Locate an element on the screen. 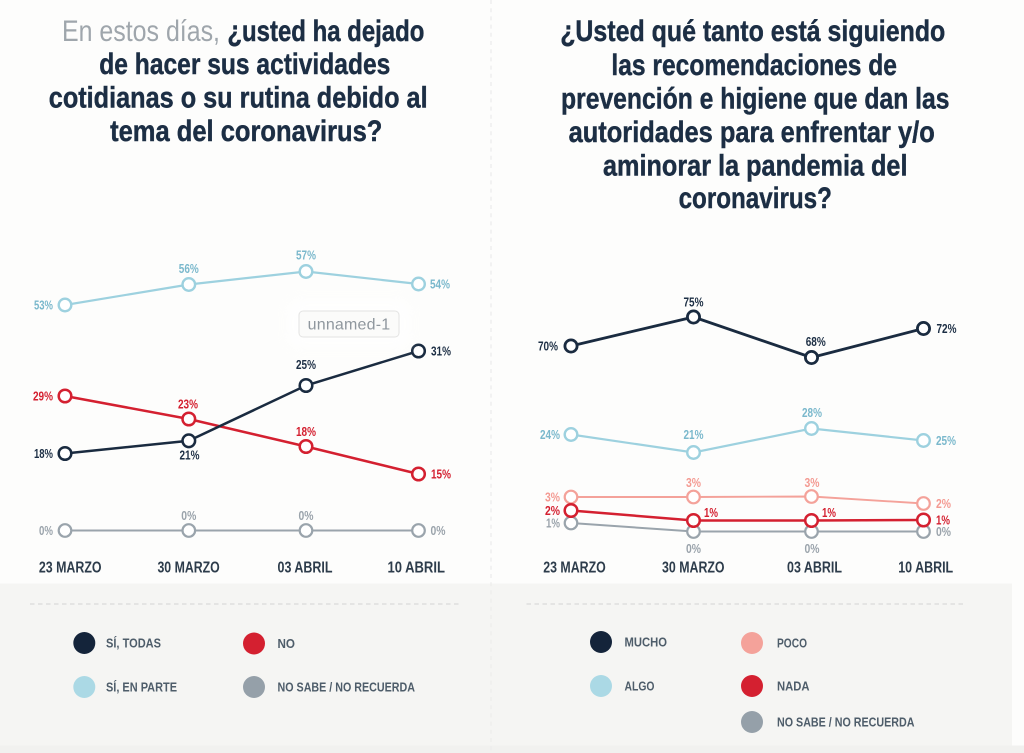  svg-text: aminorar la pandemia del is located at coordinates (755, 166).